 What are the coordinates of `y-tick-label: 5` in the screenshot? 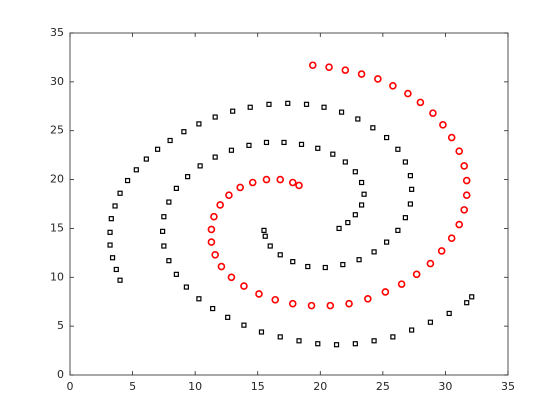 It's located at (60, 325).